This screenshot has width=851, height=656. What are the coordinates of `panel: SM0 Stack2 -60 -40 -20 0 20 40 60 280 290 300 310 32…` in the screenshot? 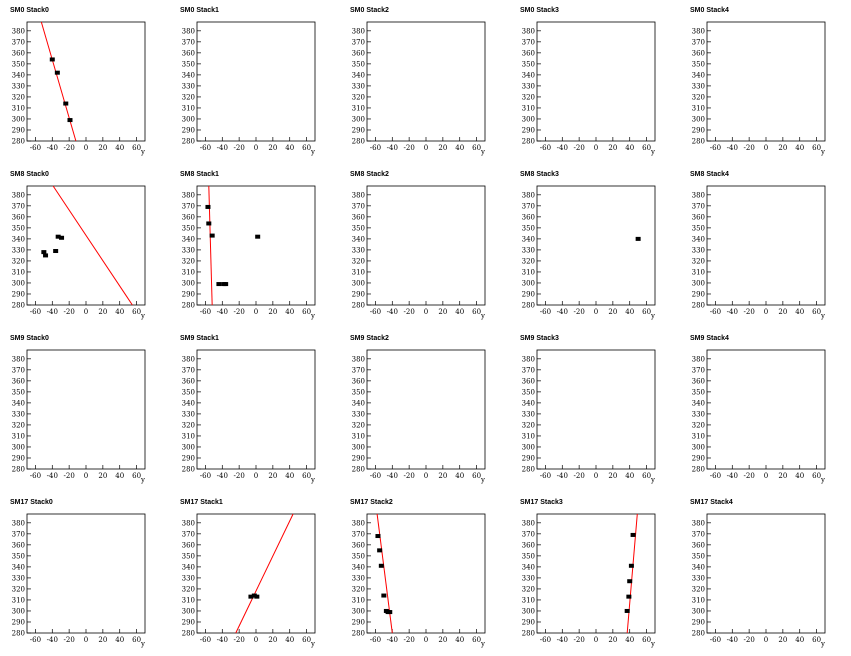 It's located at (418, 81).